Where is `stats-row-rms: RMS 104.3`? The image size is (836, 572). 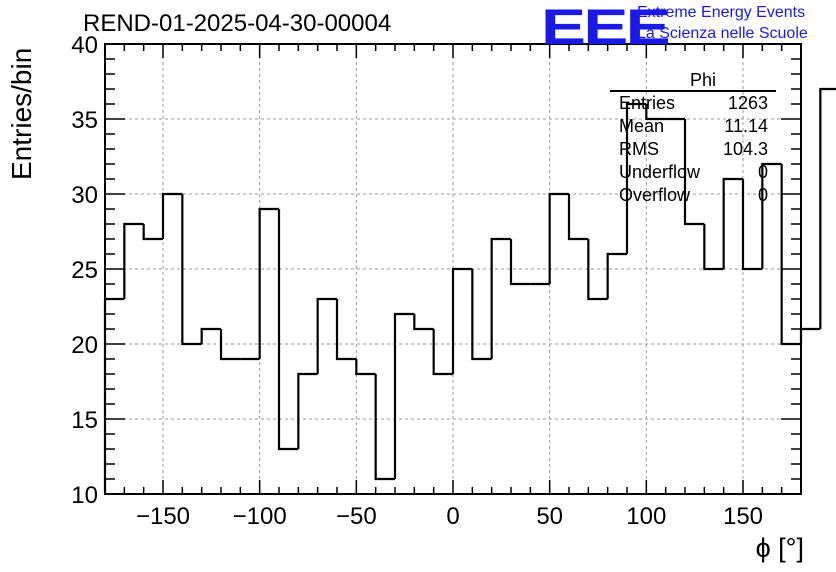 stats-row-rms: RMS 104.3 is located at coordinates (693, 149).